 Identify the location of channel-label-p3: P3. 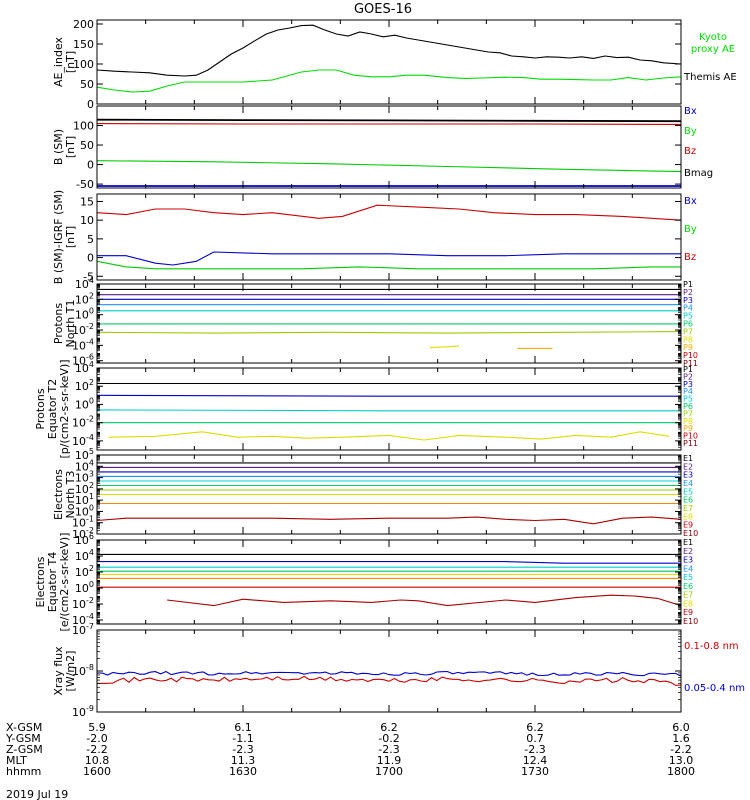
(688, 384).